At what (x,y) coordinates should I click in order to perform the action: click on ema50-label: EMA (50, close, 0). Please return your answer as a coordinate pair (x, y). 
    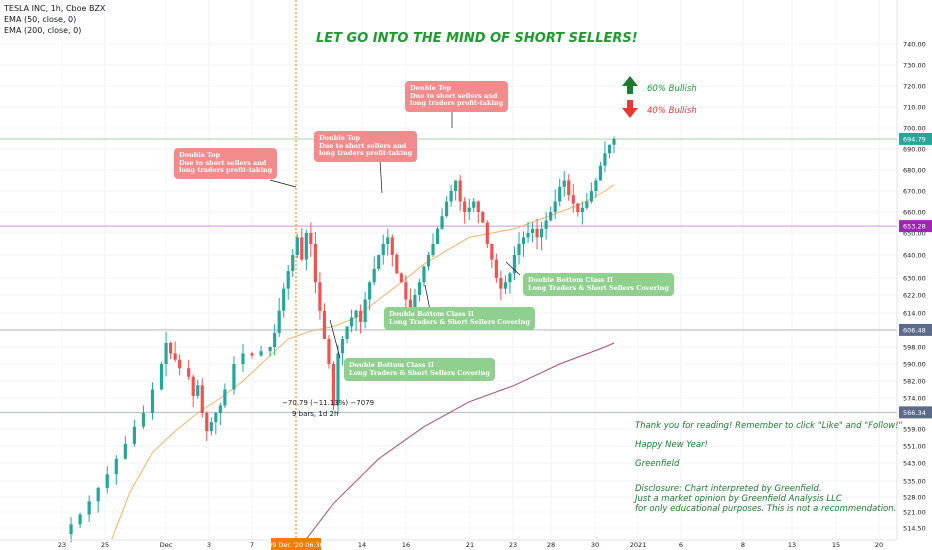
    Looking at the image, I should click on (40, 19).